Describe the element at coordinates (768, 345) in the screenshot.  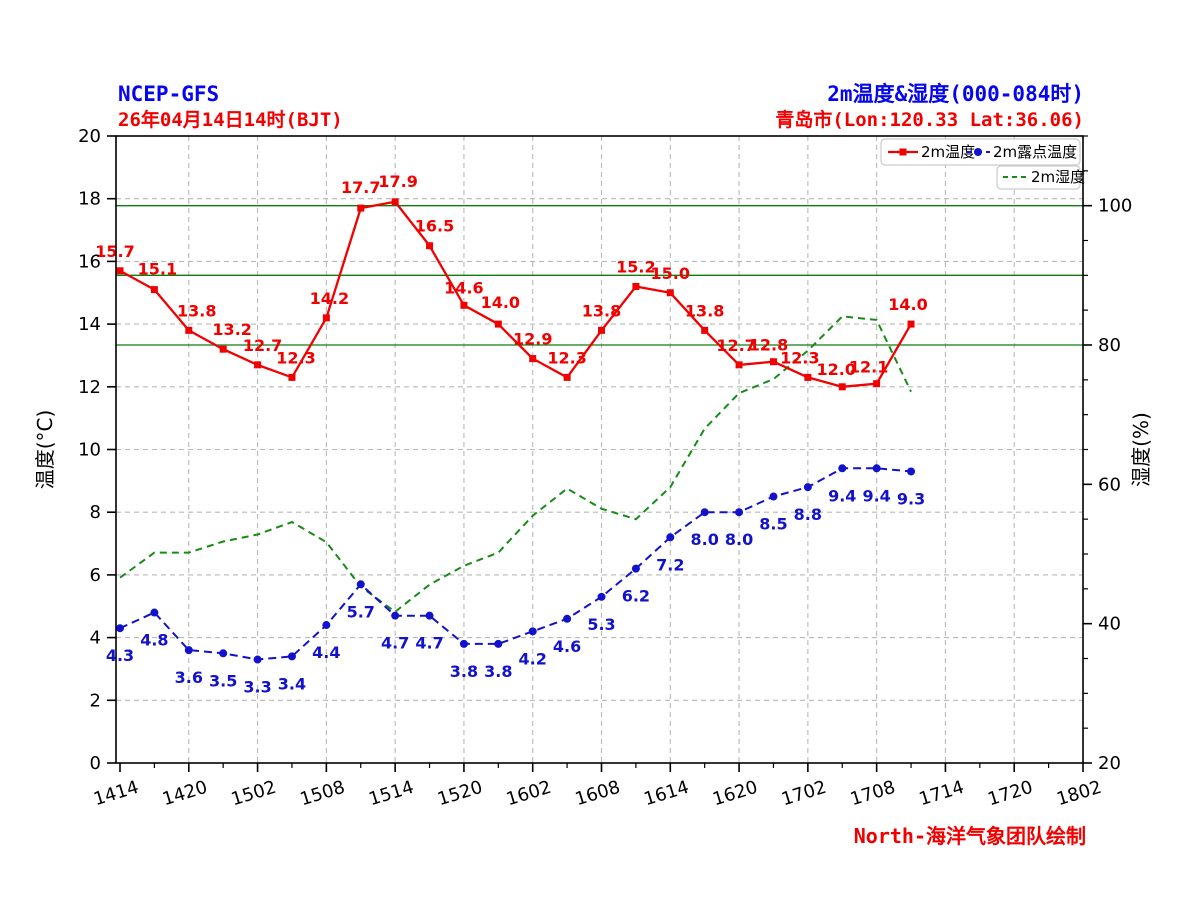
I see `temperature-label: 12.8` at that location.